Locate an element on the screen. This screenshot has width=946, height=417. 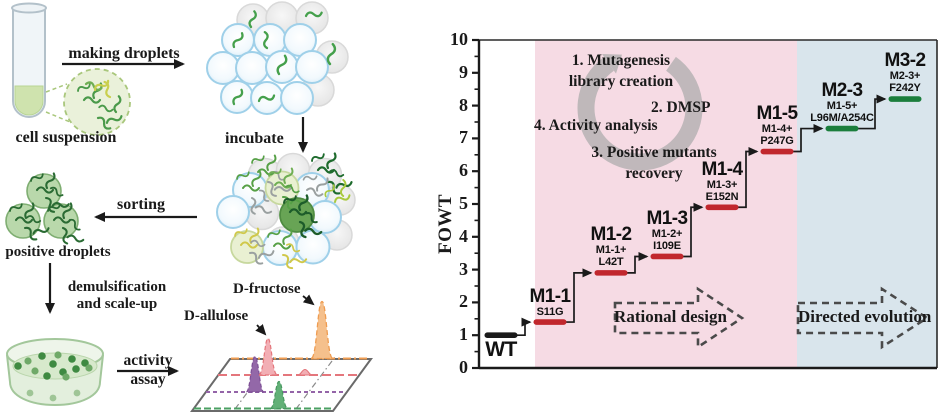
demulsification-label: demulsification and scale-up is located at coordinates (117, 295).